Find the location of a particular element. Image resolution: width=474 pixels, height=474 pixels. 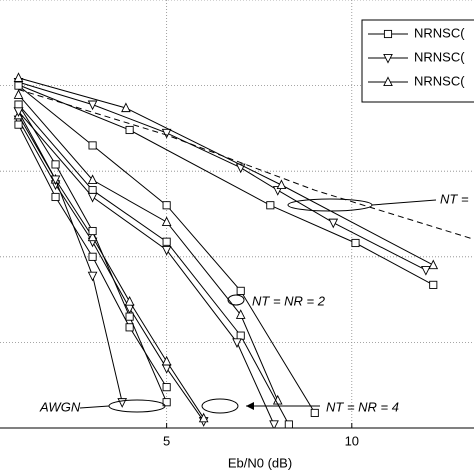

x-tick-label: 5 is located at coordinates (166, 440).